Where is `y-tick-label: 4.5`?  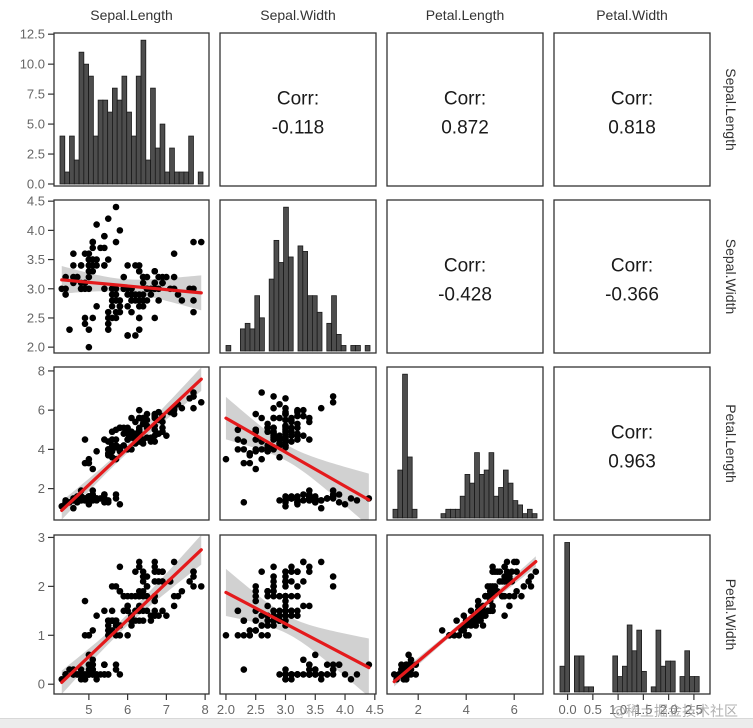 y-tick-label: 4.5 is located at coordinates (36, 201).